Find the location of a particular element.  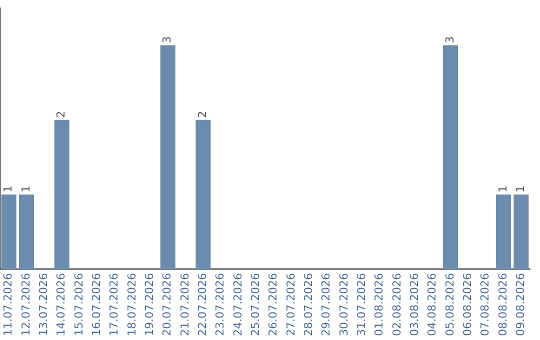

x-tick-label: 14.07.2026 is located at coordinates (61, 304).